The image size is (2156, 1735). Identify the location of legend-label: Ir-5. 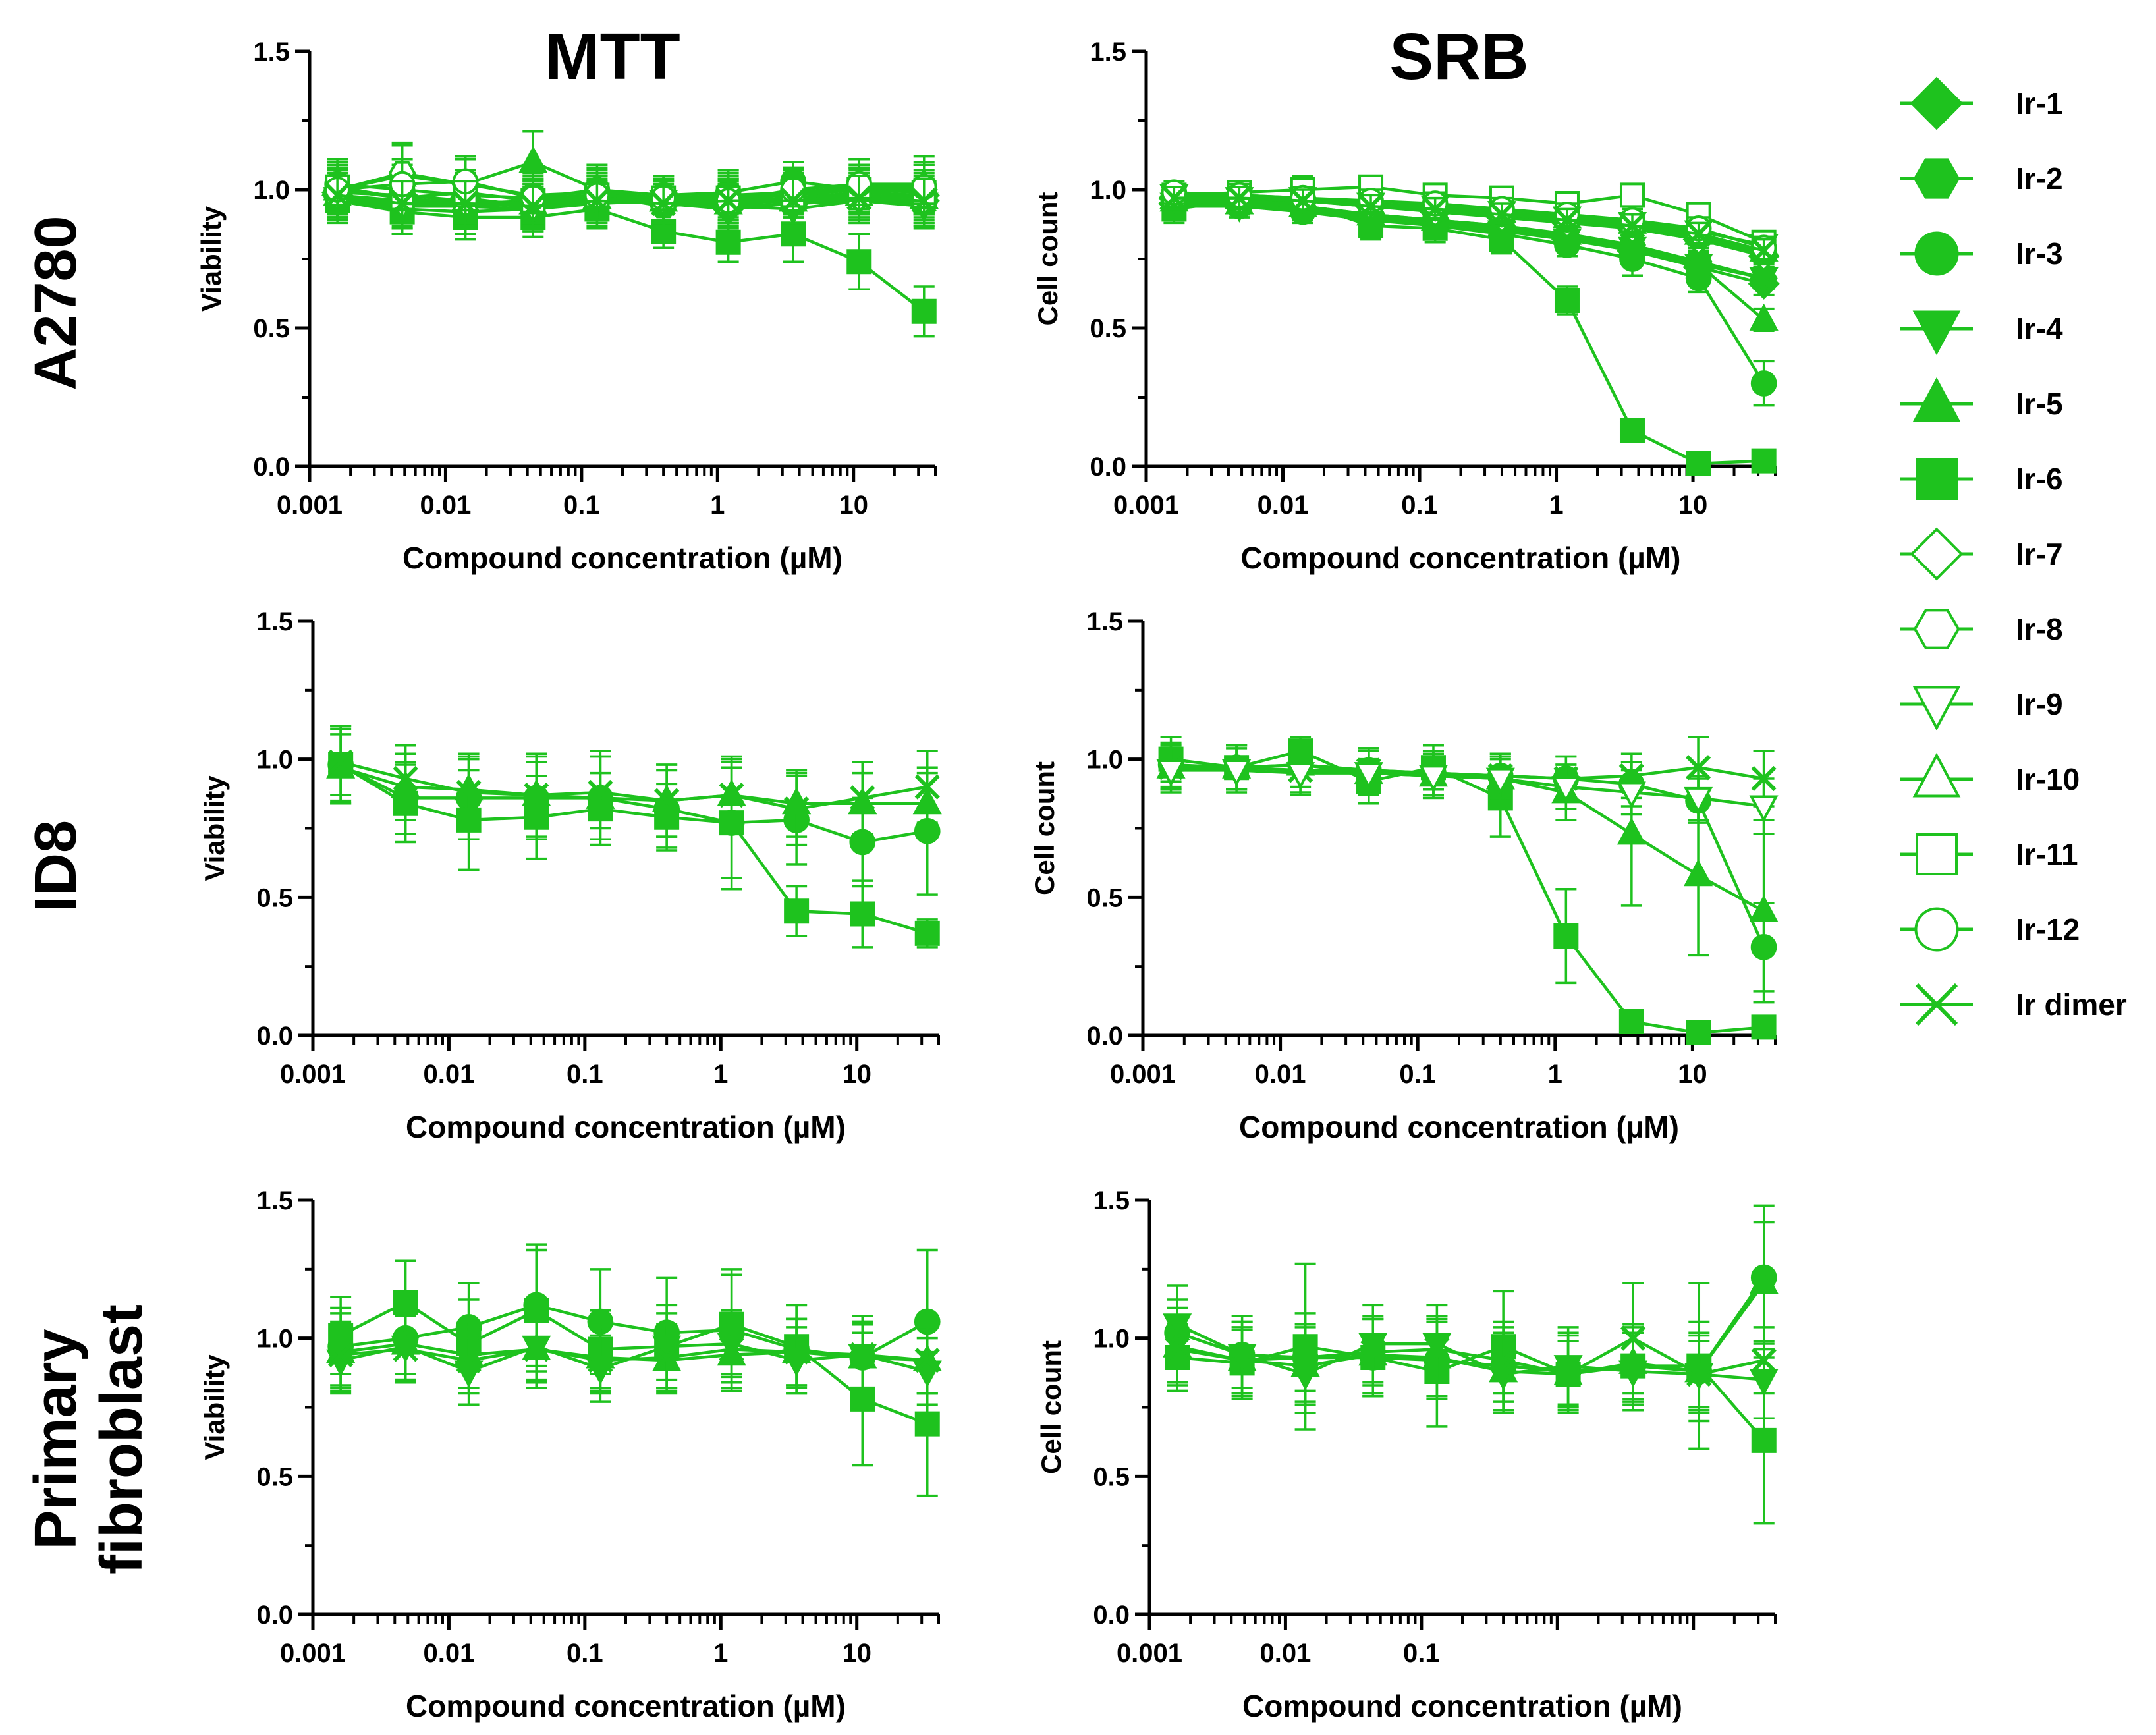
(2039, 404).